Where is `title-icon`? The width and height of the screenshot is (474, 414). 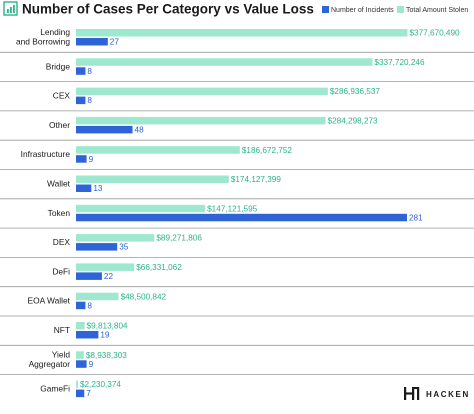
title-icon is located at coordinates (10, 8).